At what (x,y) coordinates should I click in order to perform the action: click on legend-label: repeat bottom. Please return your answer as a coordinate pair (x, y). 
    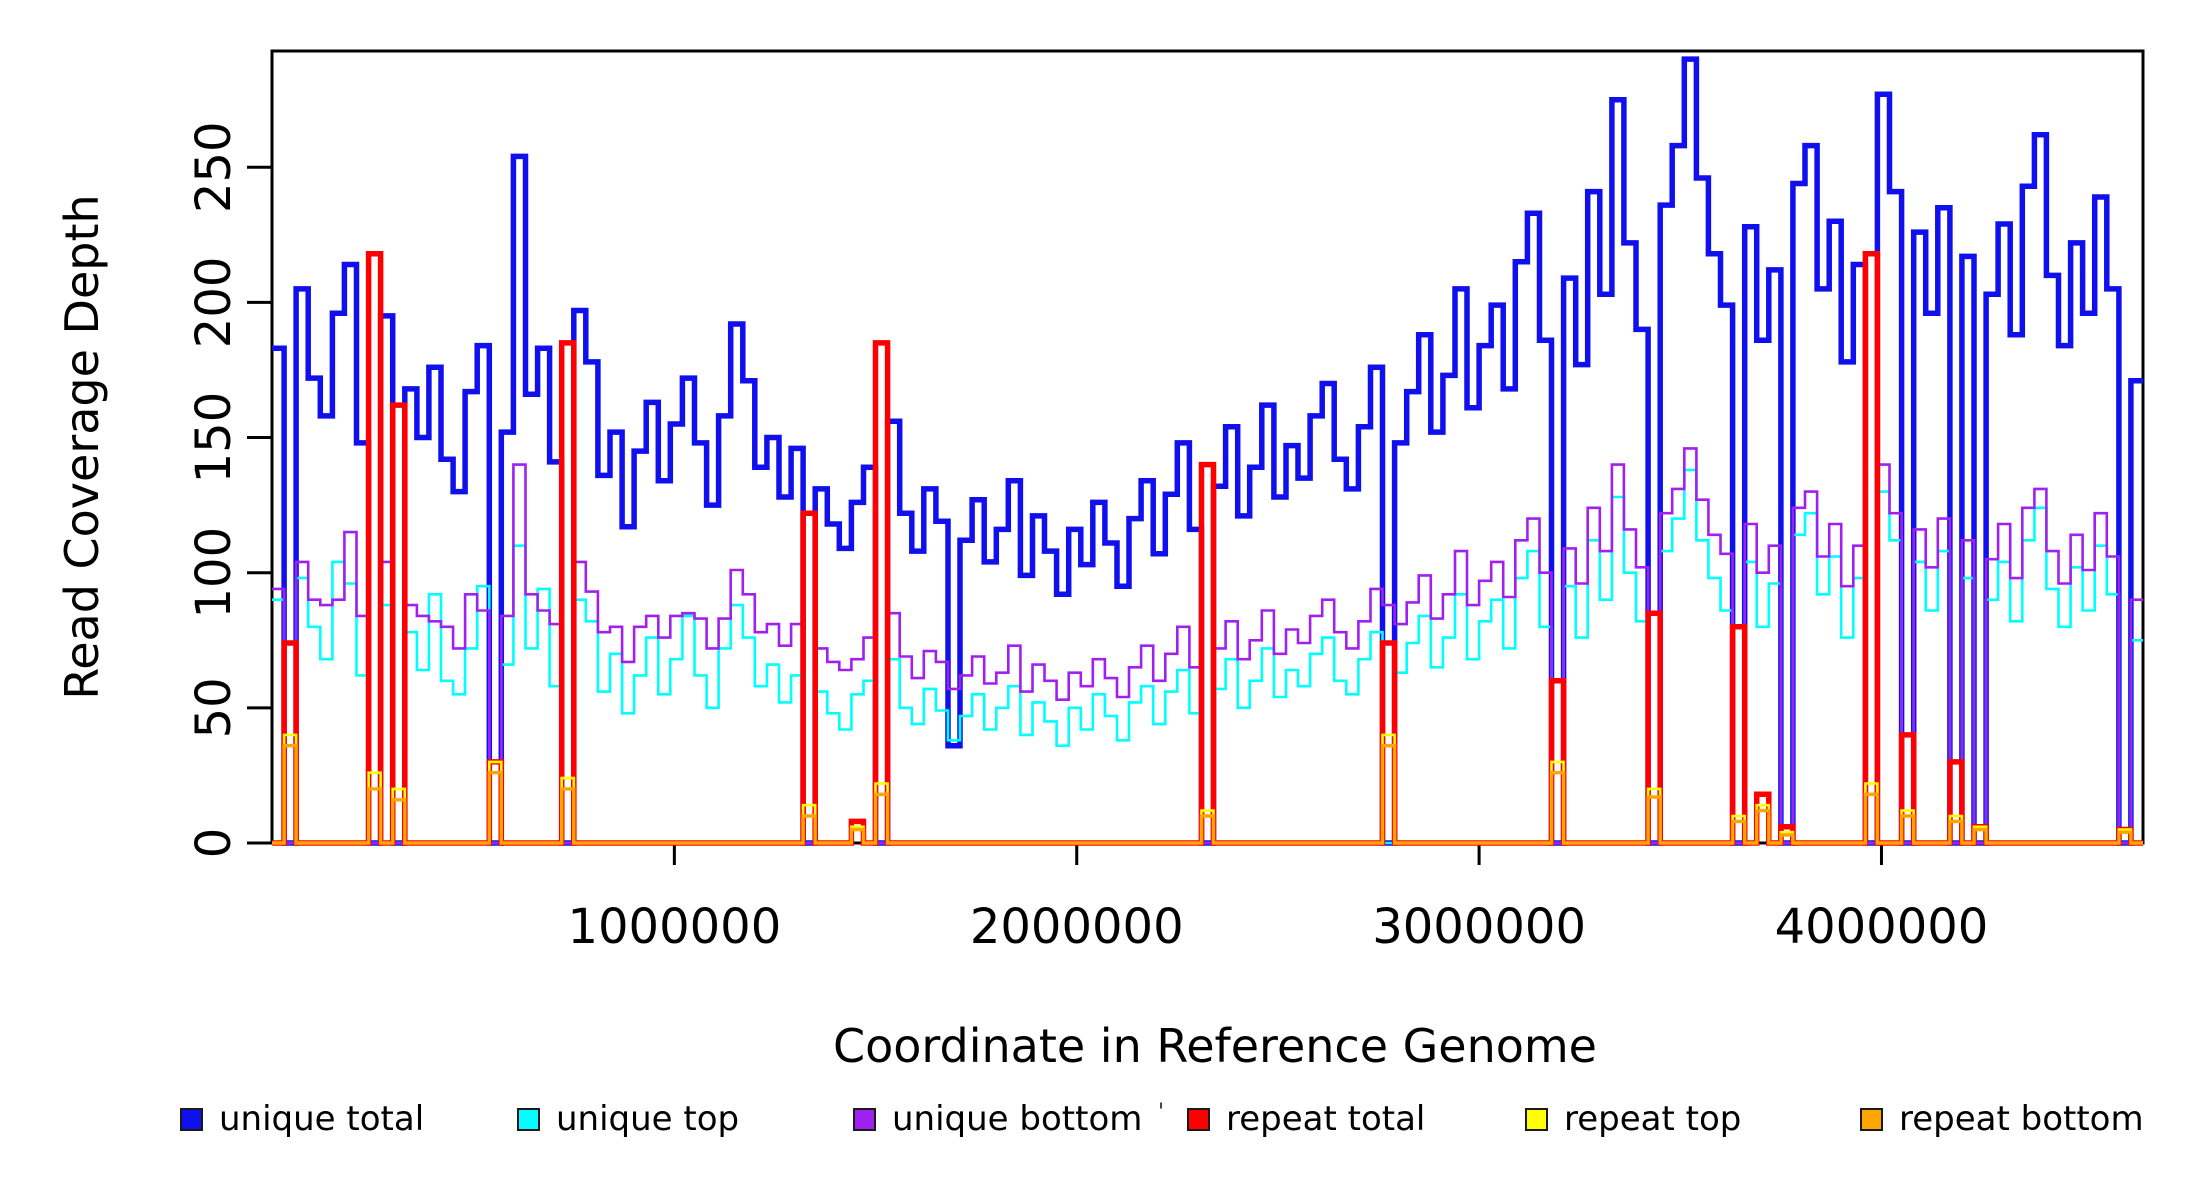
    Looking at the image, I should click on (2021, 1119).